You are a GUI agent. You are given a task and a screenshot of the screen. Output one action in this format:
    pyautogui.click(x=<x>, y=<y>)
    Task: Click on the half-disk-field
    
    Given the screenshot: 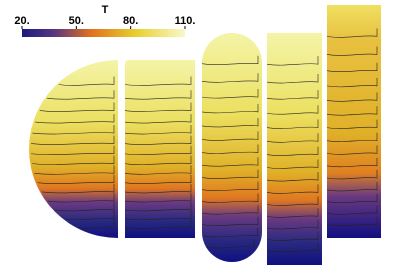 What is the action you would take?
    pyautogui.click(x=73, y=149)
    